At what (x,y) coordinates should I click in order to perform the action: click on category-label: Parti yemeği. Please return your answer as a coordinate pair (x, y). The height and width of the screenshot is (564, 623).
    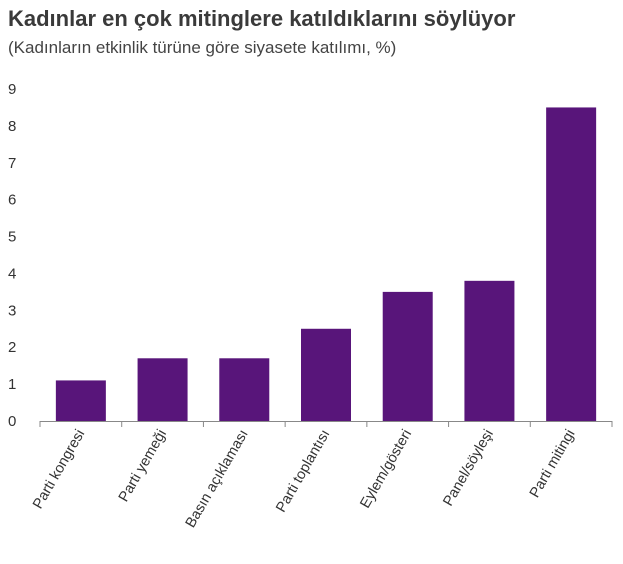
    Looking at the image, I should click on (143, 466).